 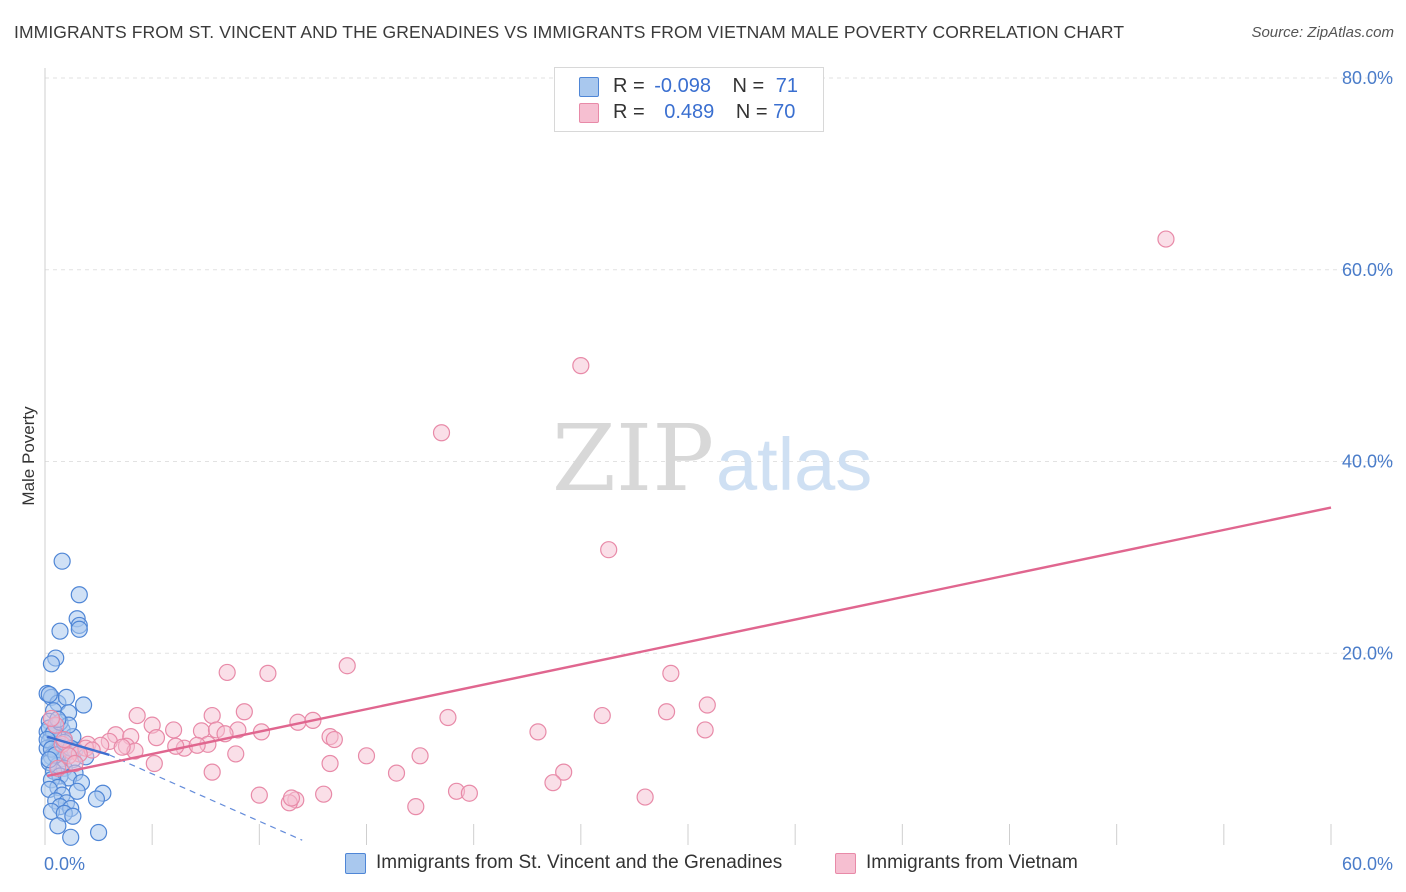 What do you see at coordinates (355, 863) in the screenshot?
I see `bottom-legend-swatch-blue` at bounding box center [355, 863].